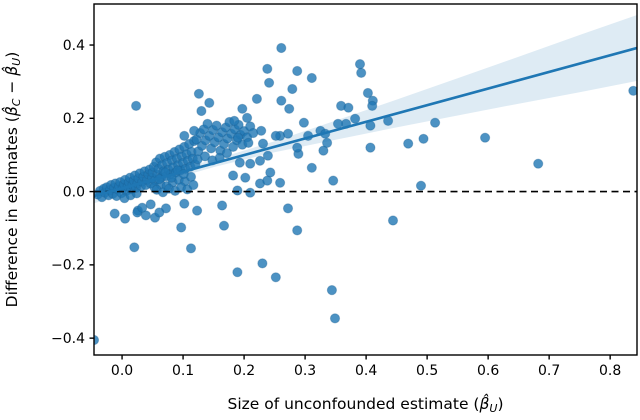 This screenshot has height=420, width=640. I want to click on y-axis-label: Difference in estimates (β̂C − β̂U), so click(12, 180).